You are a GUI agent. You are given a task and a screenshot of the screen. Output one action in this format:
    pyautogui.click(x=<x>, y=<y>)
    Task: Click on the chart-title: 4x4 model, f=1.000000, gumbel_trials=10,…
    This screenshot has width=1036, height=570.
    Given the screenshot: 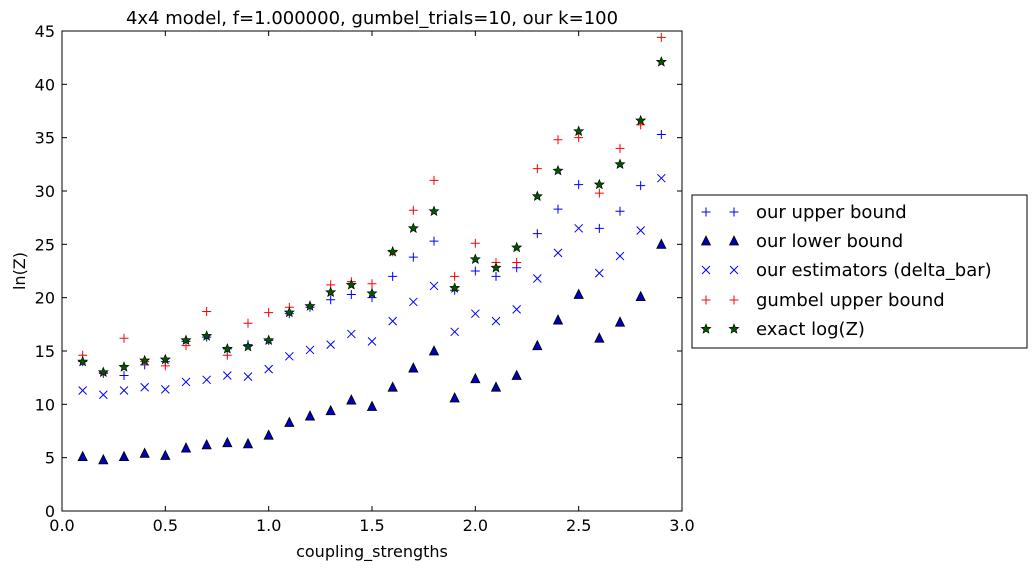 What is the action you would take?
    pyautogui.click(x=372, y=18)
    